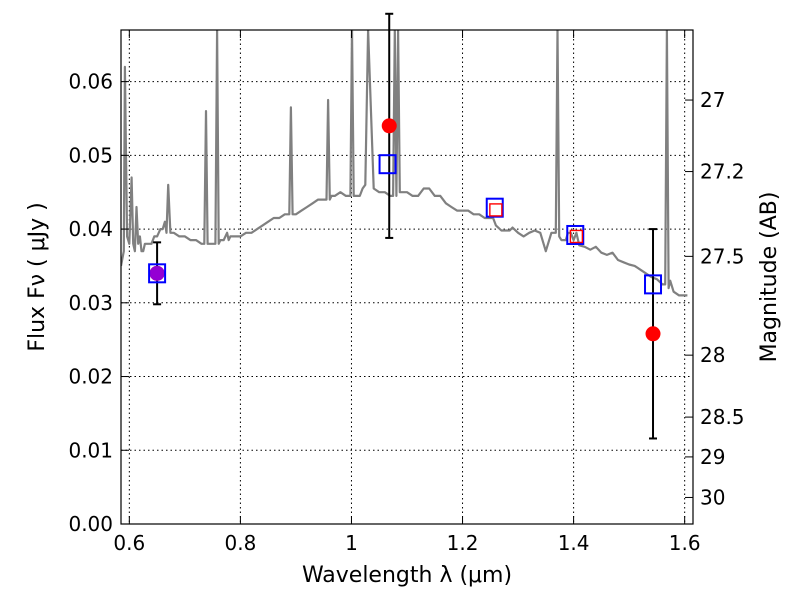  Describe the element at coordinates (90, 303) in the screenshot. I see `y-tick-label: 0.03` at that location.